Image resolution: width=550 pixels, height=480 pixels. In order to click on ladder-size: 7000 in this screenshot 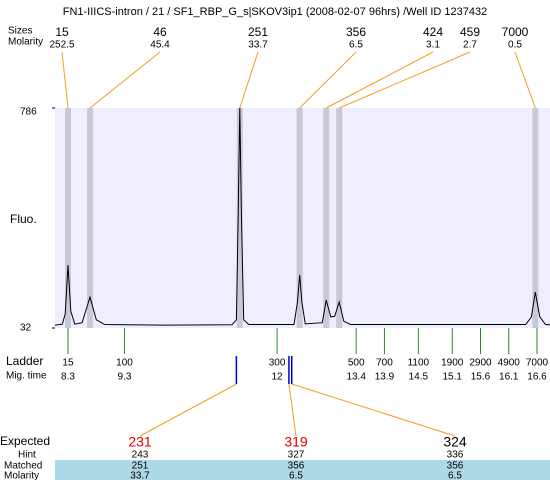, I will do `click(537, 363)`.